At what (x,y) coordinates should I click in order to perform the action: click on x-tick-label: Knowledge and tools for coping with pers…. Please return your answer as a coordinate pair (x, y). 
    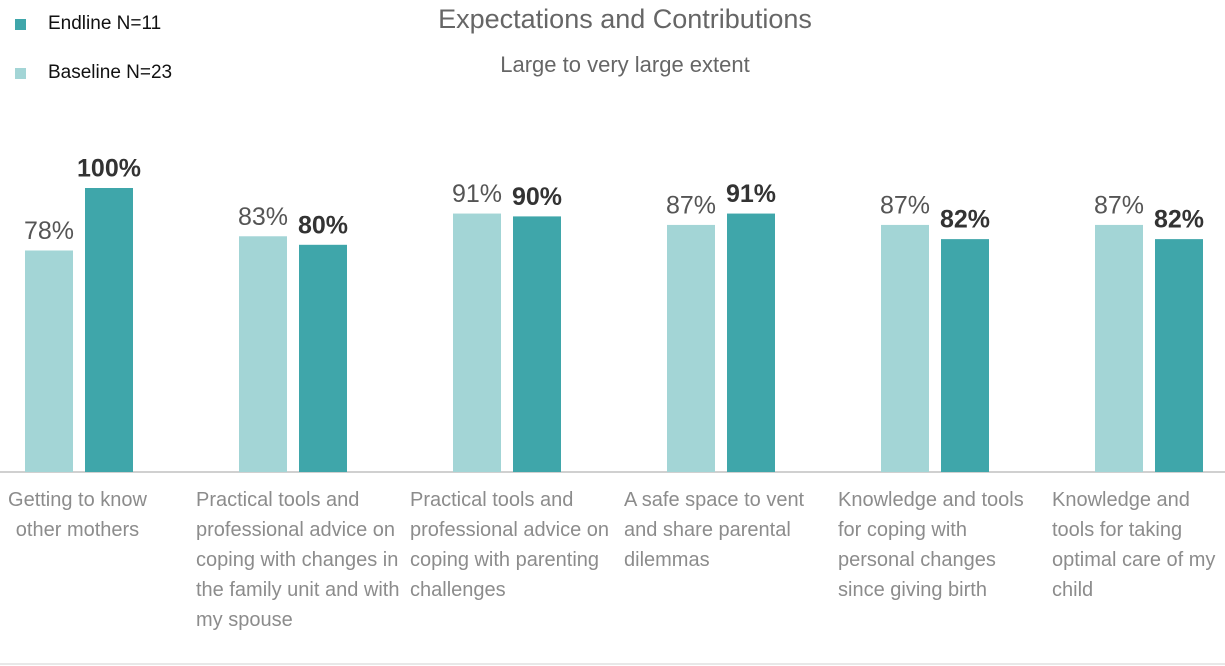
    Looking at the image, I should click on (931, 545).